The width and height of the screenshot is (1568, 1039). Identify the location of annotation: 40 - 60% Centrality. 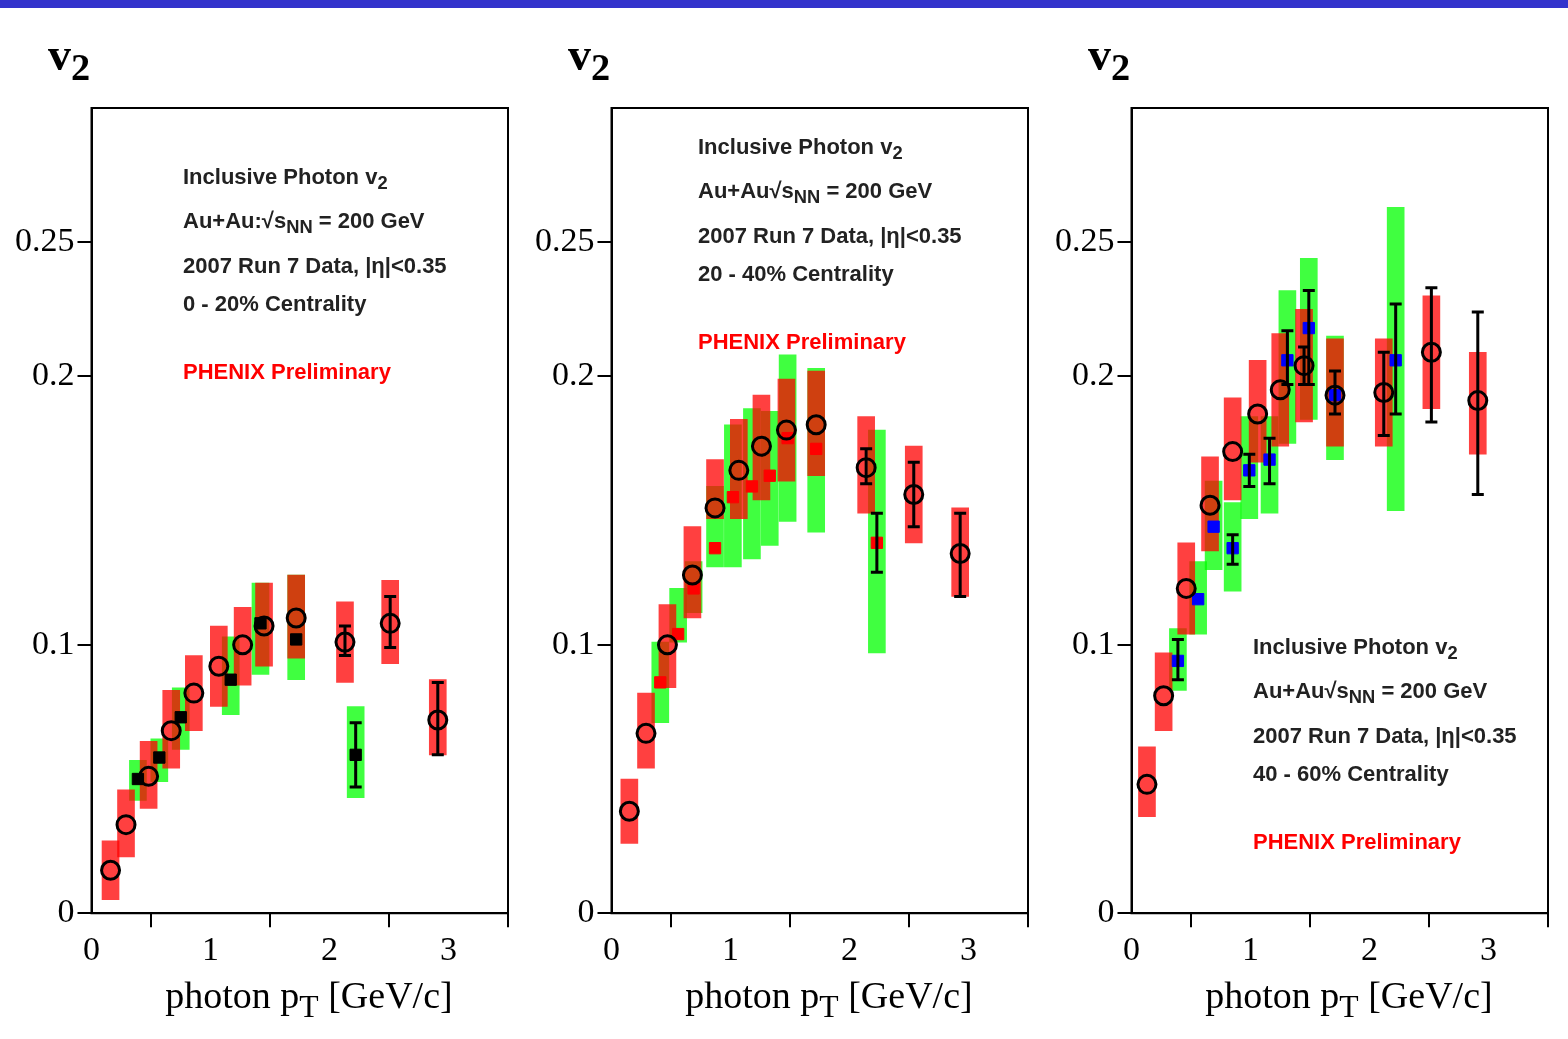
(1351, 773).